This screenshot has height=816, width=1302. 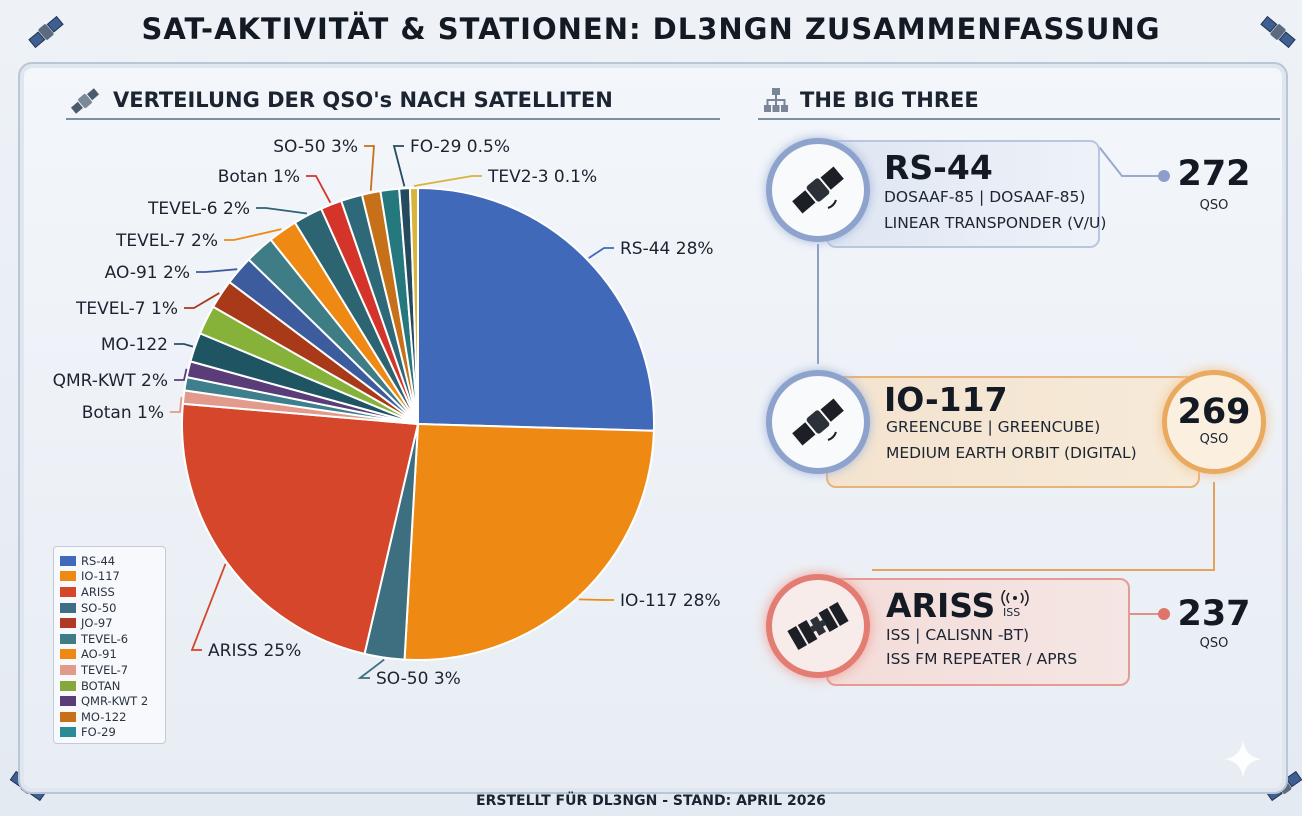 What do you see at coordinates (776, 100) in the screenshot?
I see `org-chart-icon` at bounding box center [776, 100].